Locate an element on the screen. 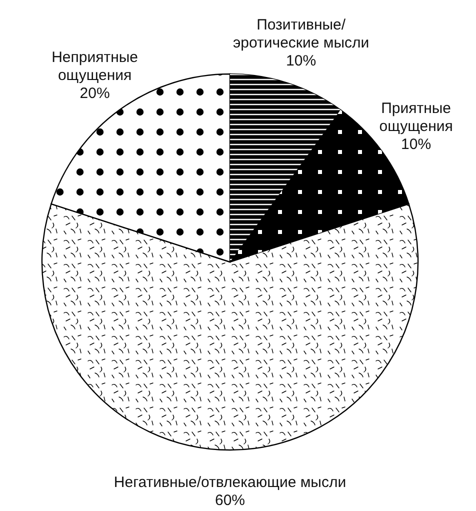 The width and height of the screenshot is (476, 511). slice-label: Неприятные ощущения is located at coordinates (95, 66).